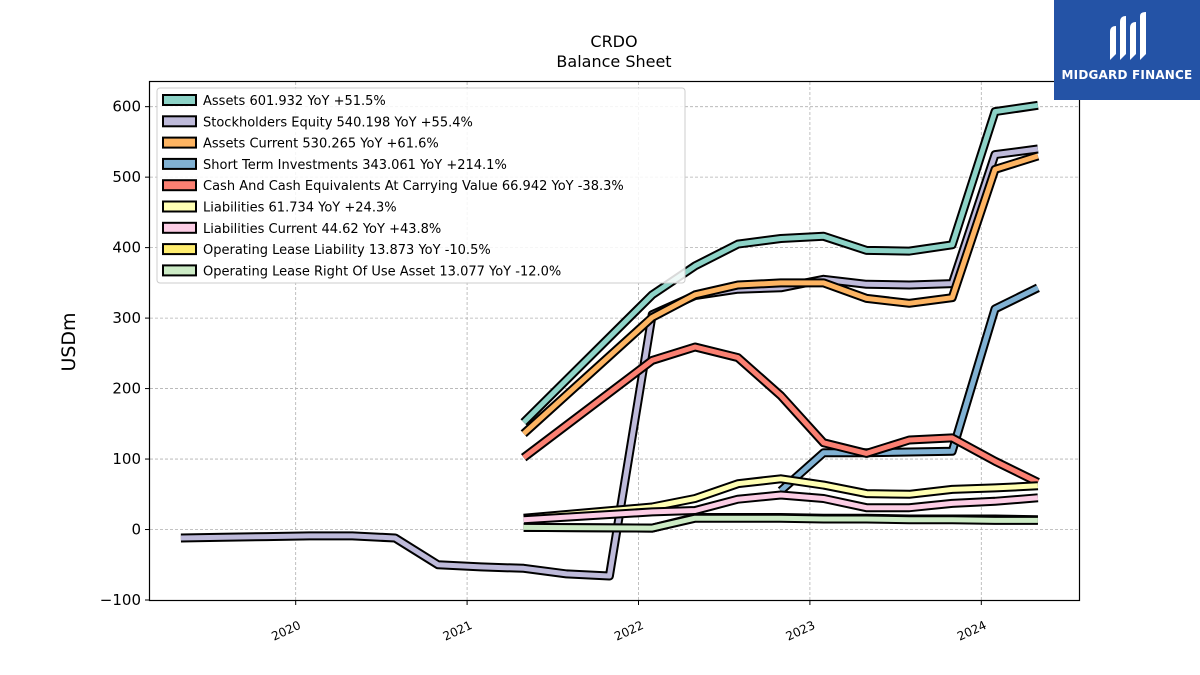  I want to click on chart-title: CRDO, so click(613, 41).